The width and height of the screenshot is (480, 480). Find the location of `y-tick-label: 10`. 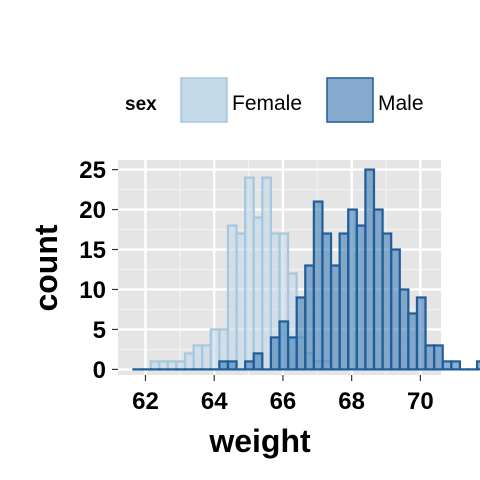

y-tick-label: 10 is located at coordinates (92, 290).